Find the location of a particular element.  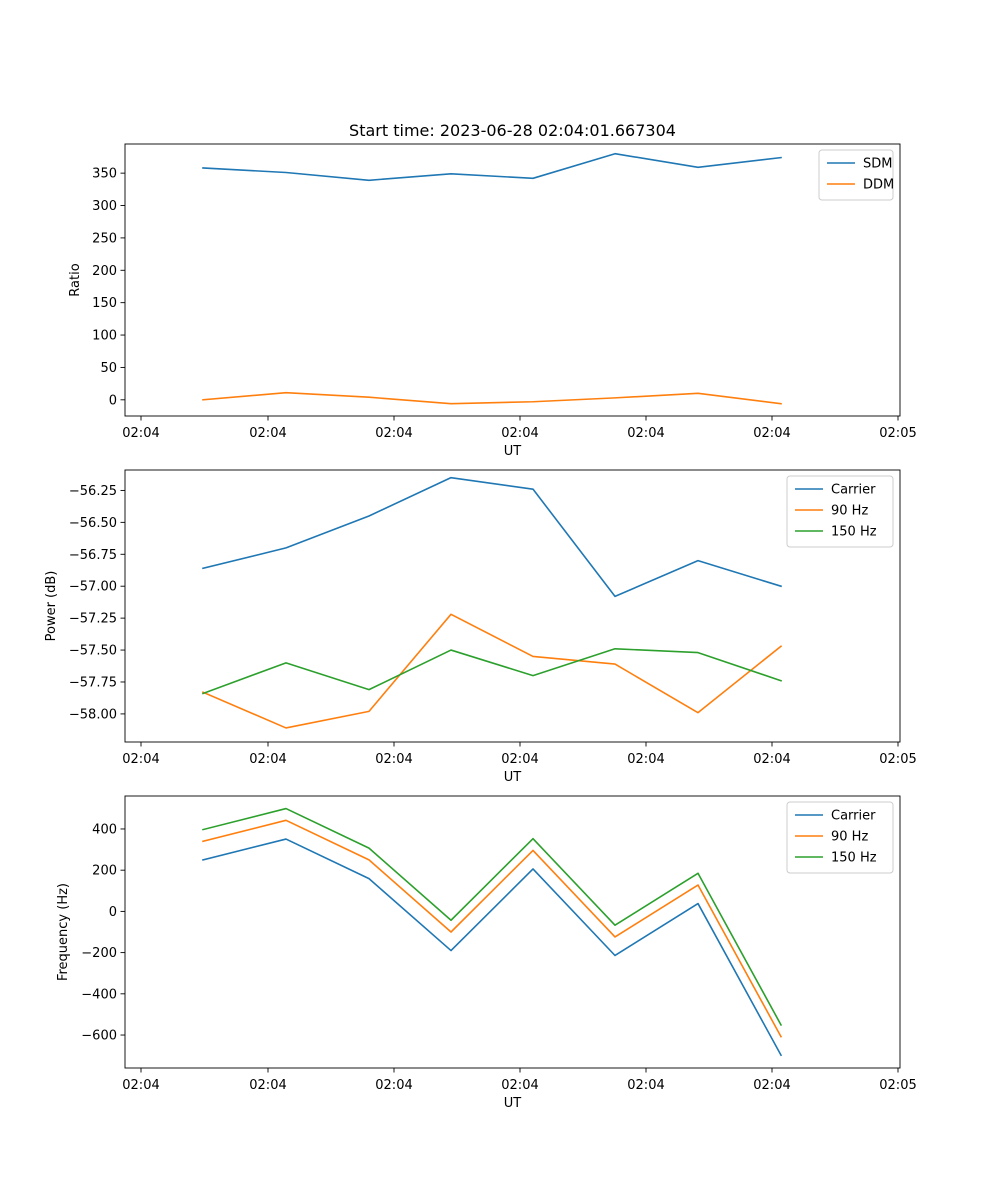

y-tick-label: 300 is located at coordinates (104, 206).